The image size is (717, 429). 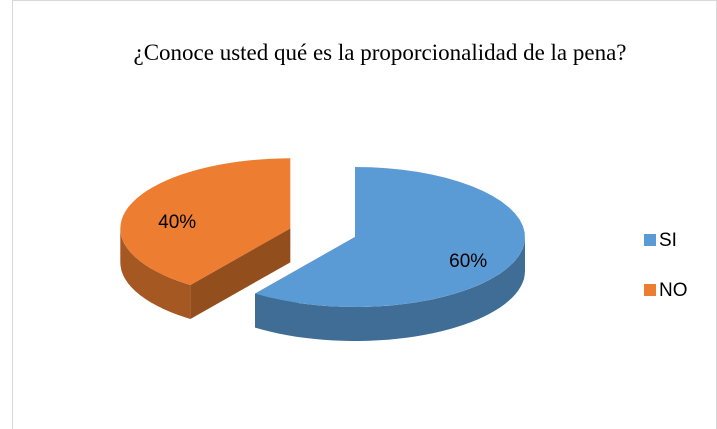 I want to click on legend-label: NO, so click(x=673, y=290).